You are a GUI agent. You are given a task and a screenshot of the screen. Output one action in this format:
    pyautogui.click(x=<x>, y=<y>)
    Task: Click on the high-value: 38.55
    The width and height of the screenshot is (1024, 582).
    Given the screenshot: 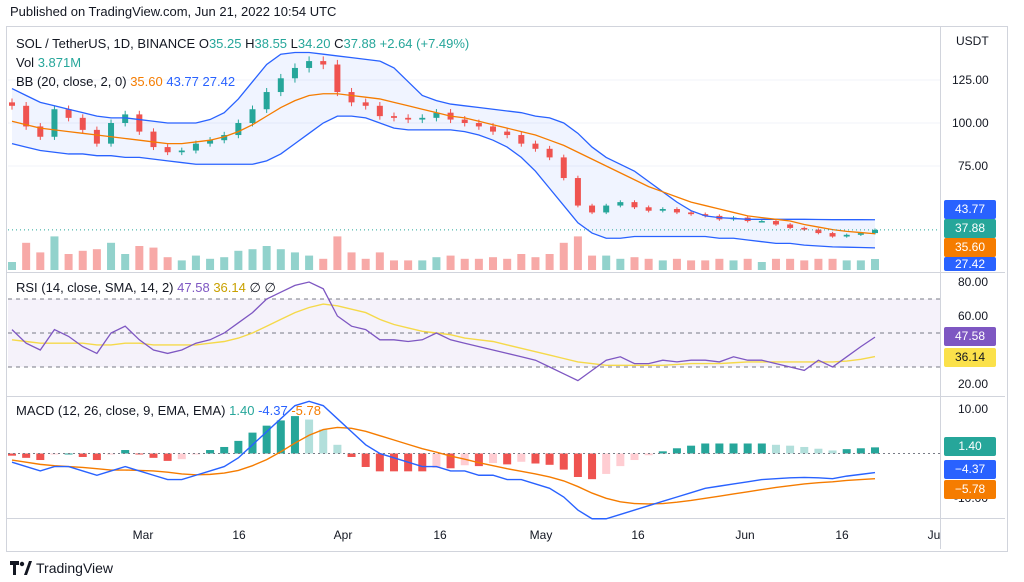 What is the action you would take?
    pyautogui.click(x=271, y=43)
    